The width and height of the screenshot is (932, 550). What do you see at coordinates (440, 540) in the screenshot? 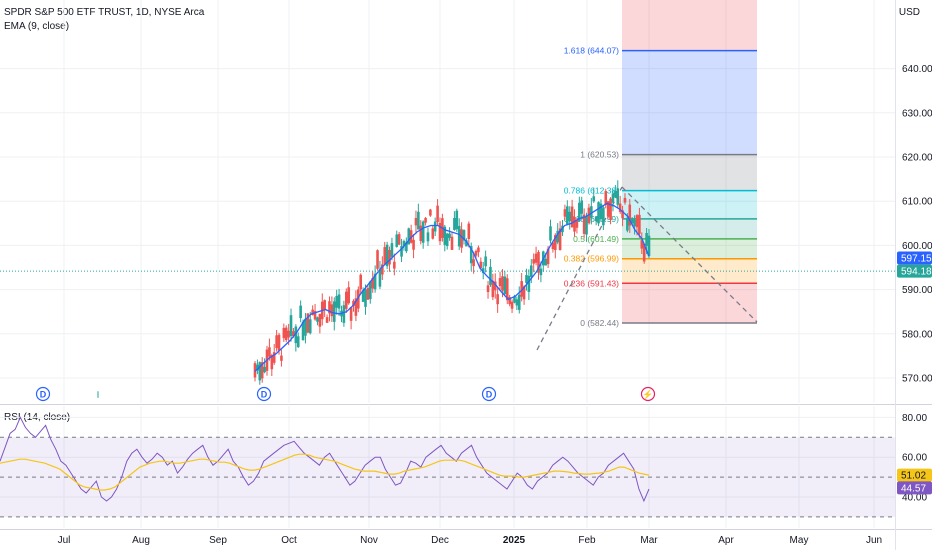
I see `time-axis-tick-label: Dec` at bounding box center [440, 540].